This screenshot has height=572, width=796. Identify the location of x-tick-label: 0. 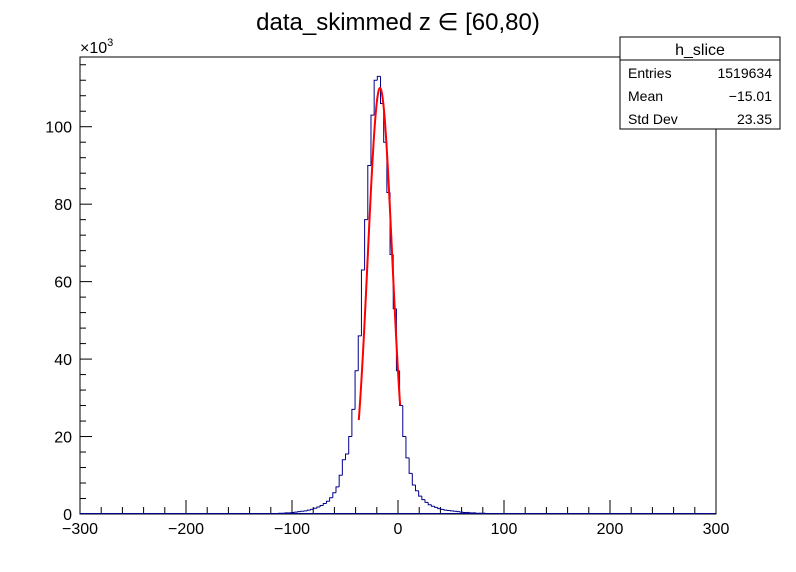
(398, 529).